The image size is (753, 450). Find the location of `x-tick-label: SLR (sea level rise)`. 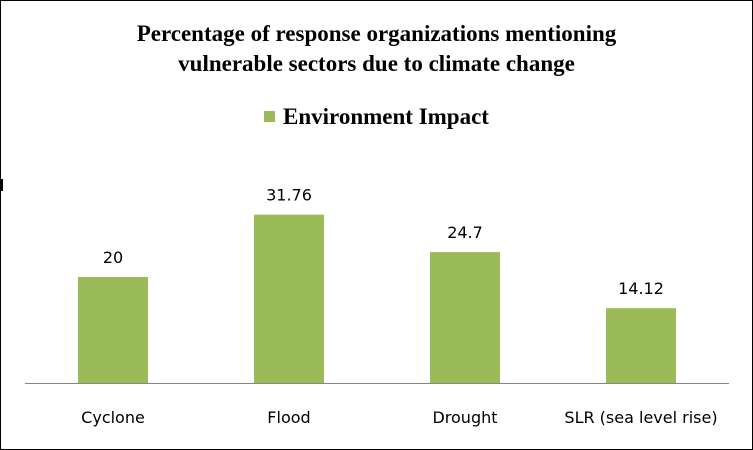

x-tick-label: SLR (sea level rise) is located at coordinates (640, 417).